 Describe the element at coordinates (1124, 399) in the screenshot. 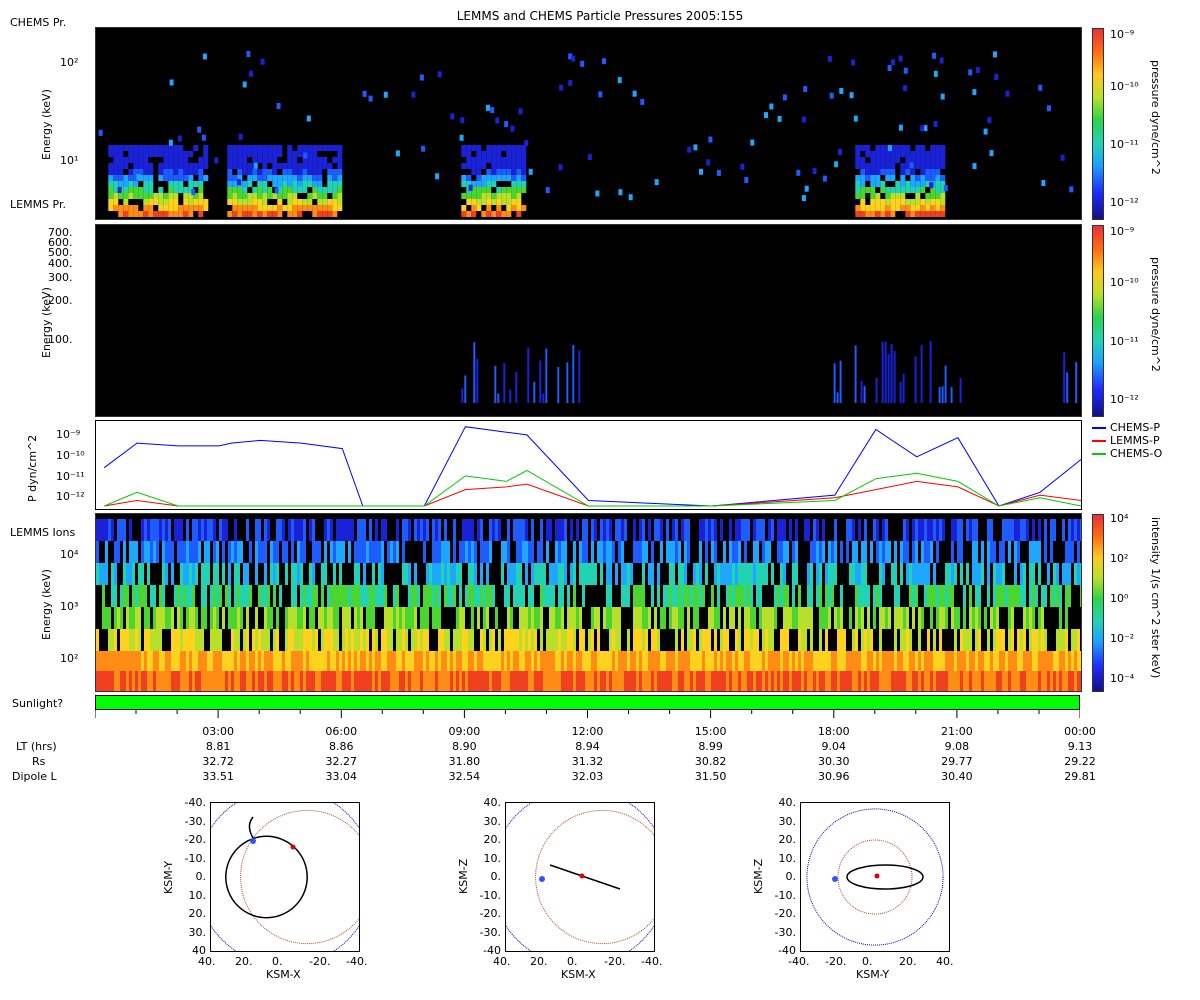

I see `panel2-cbar-tick: 10⁻¹²` at that location.